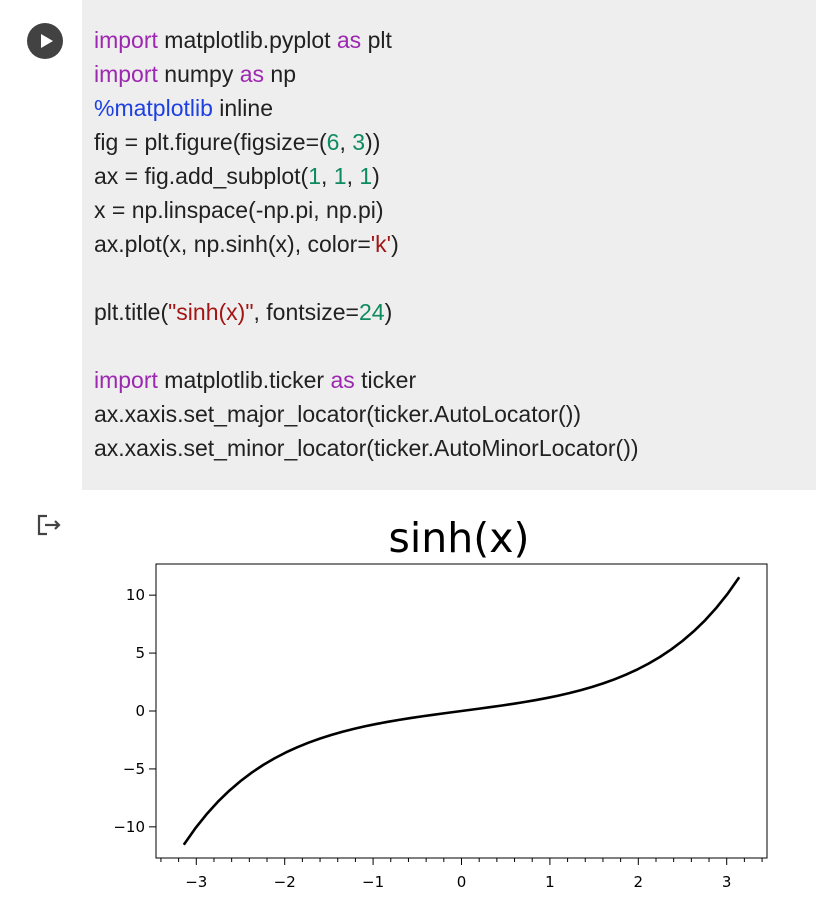 The image size is (816, 906). Describe the element at coordinates (41, 245) in the screenshot. I see `cell-gutter` at that location.